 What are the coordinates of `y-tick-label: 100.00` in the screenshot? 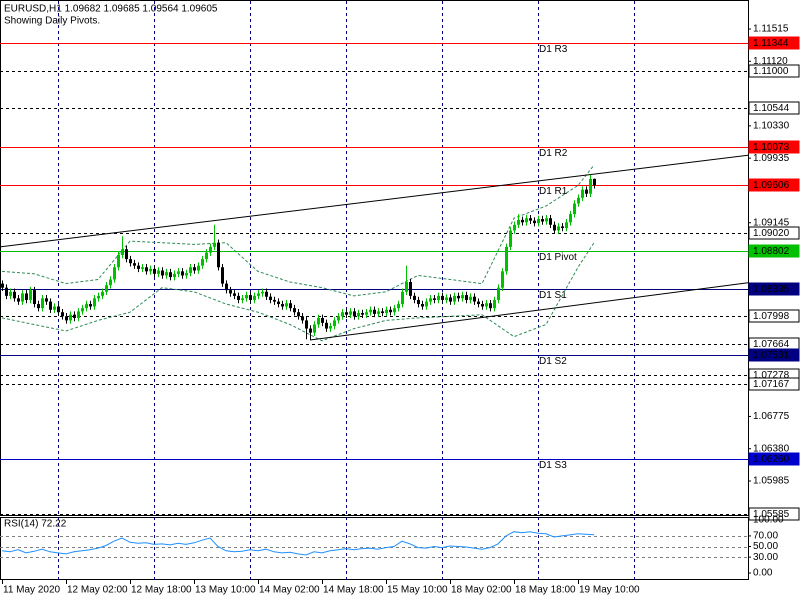 It's located at (768, 520).